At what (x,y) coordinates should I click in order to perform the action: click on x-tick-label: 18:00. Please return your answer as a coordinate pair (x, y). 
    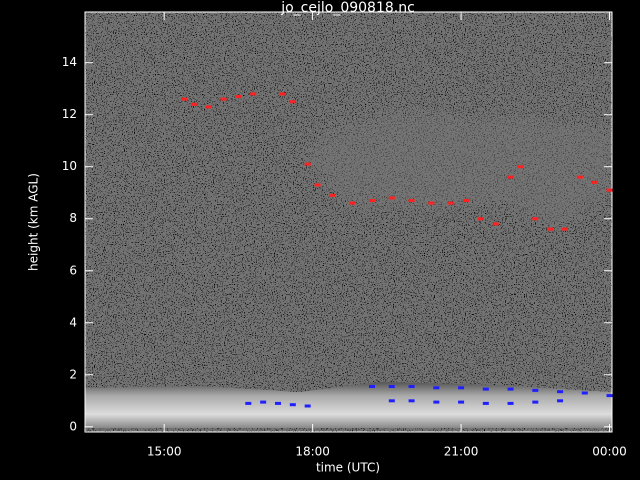
    Looking at the image, I should click on (312, 452).